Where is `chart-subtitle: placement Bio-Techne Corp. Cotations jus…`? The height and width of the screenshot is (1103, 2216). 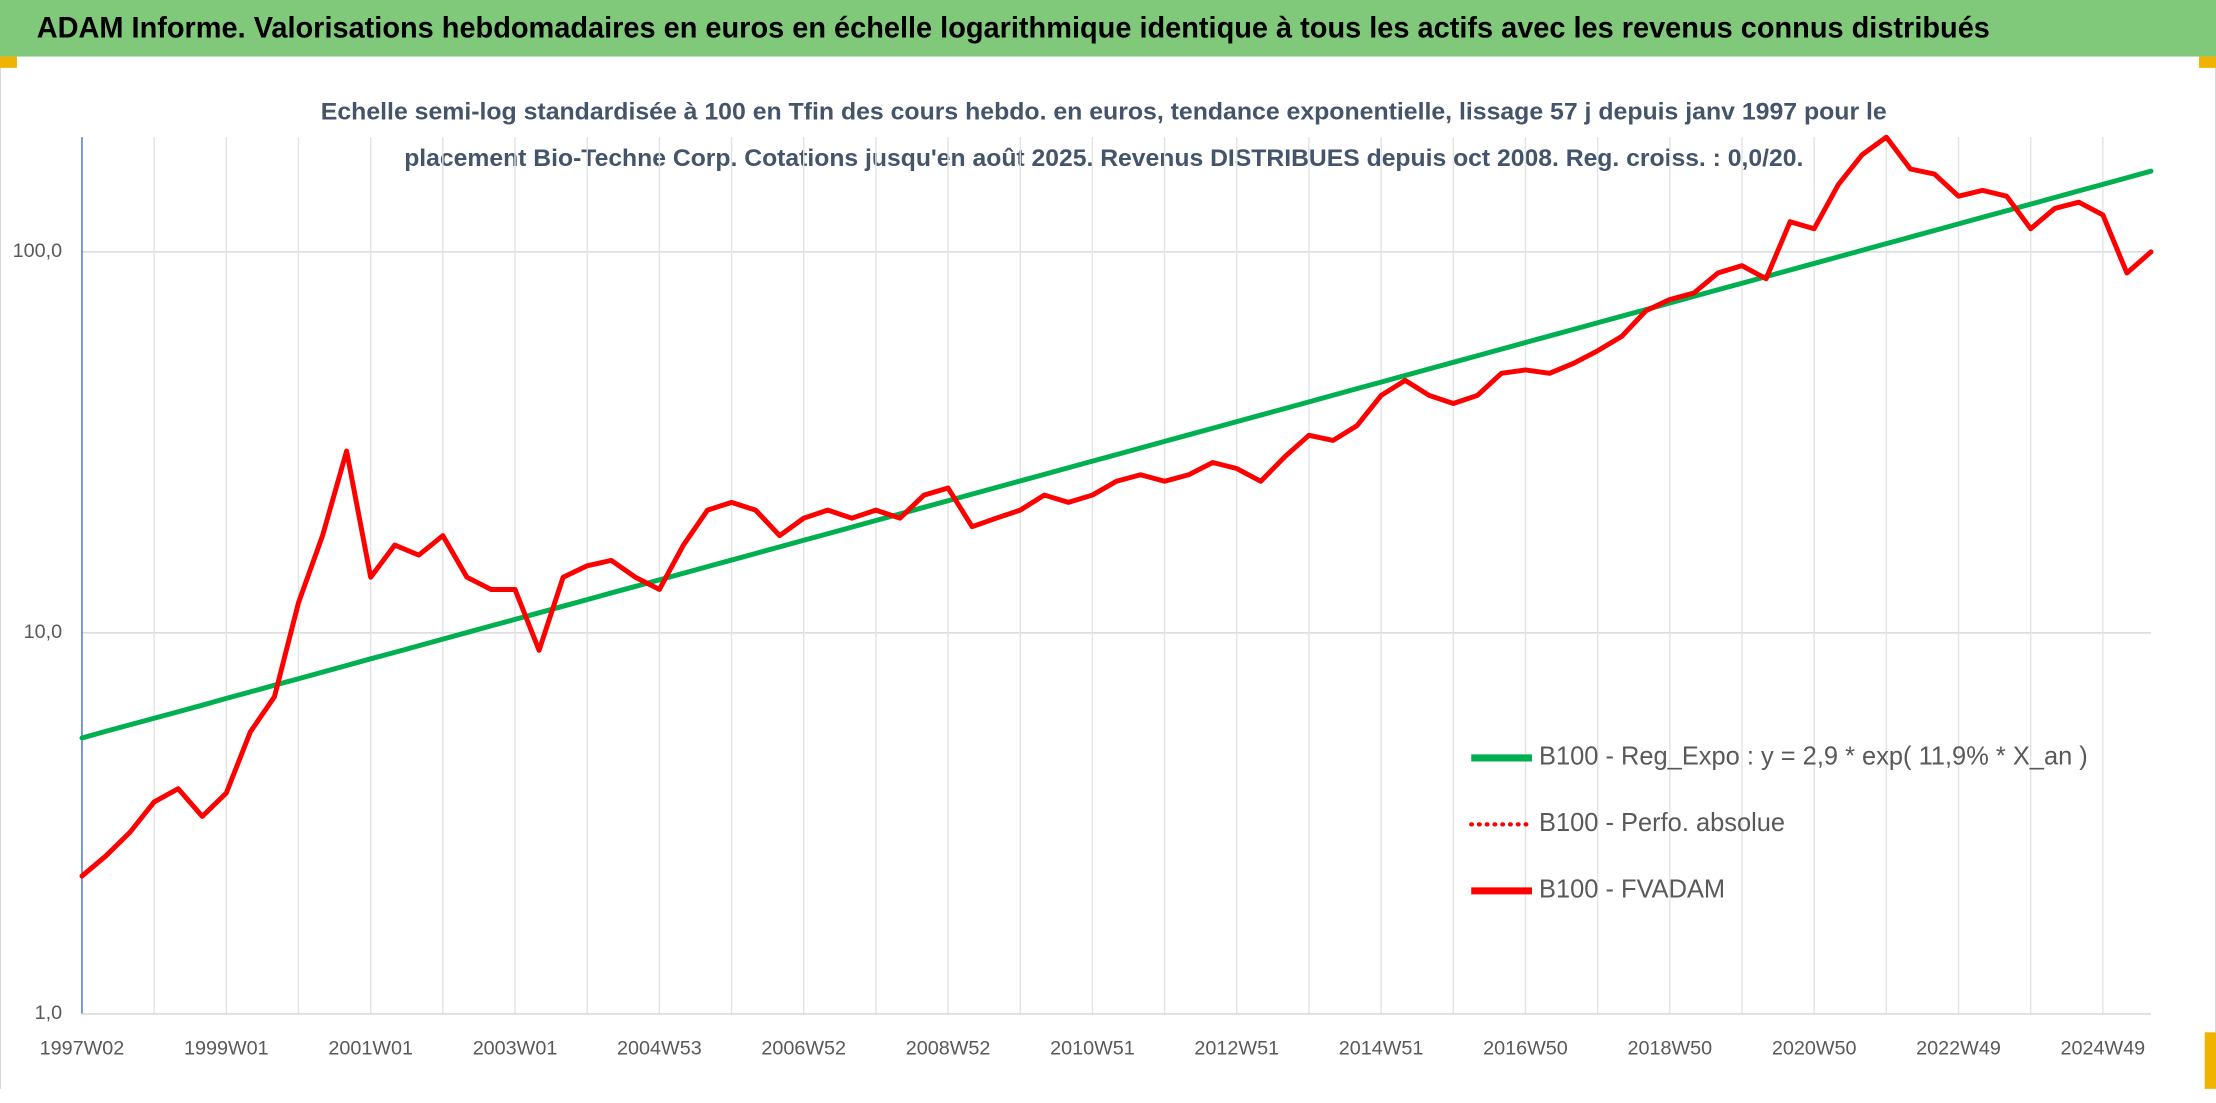 chart-subtitle: placement Bio-Techne Corp. Cotations jus… is located at coordinates (1103, 158).